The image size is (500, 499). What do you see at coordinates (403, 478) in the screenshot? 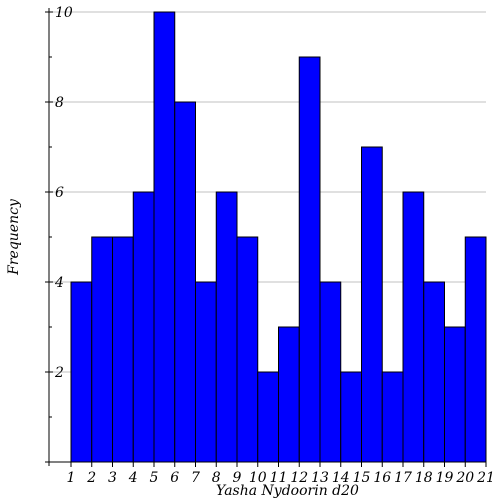
I see `x-tick-label-17: 17` at bounding box center [403, 478].